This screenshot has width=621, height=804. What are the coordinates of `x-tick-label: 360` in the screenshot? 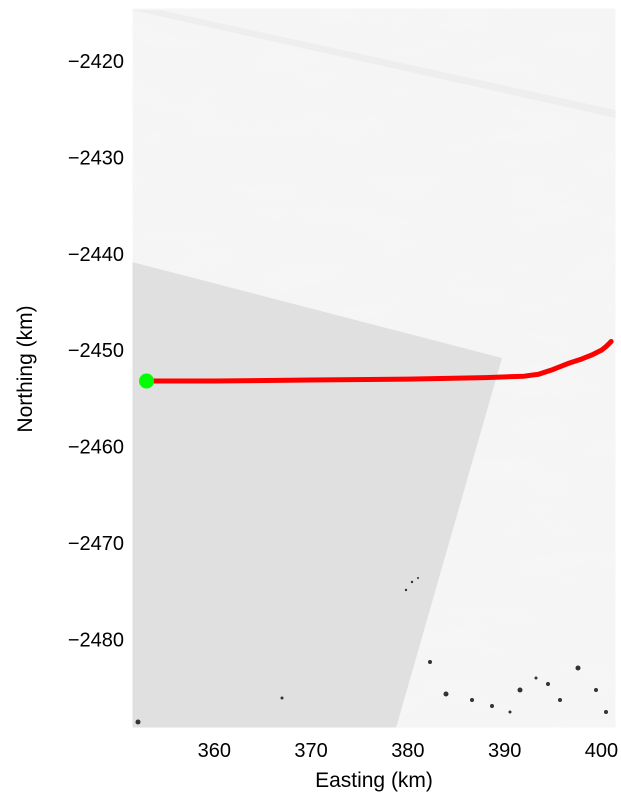 It's located at (214, 751).